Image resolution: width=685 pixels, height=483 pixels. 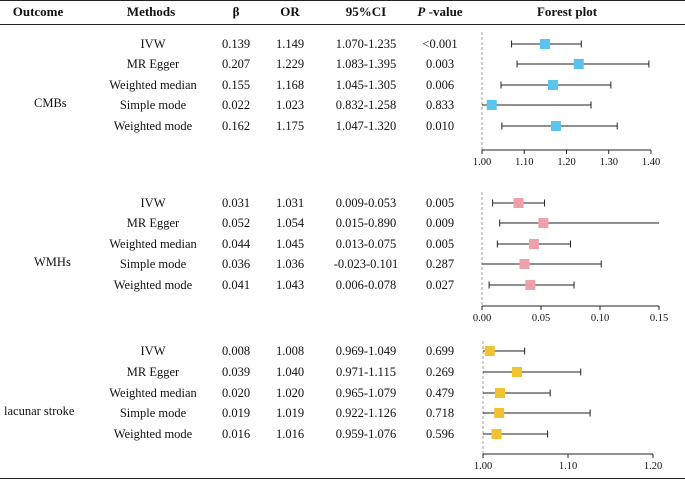 What do you see at coordinates (290, 64) in the screenshot?
I see `or-cell: 1.229` at bounding box center [290, 64].